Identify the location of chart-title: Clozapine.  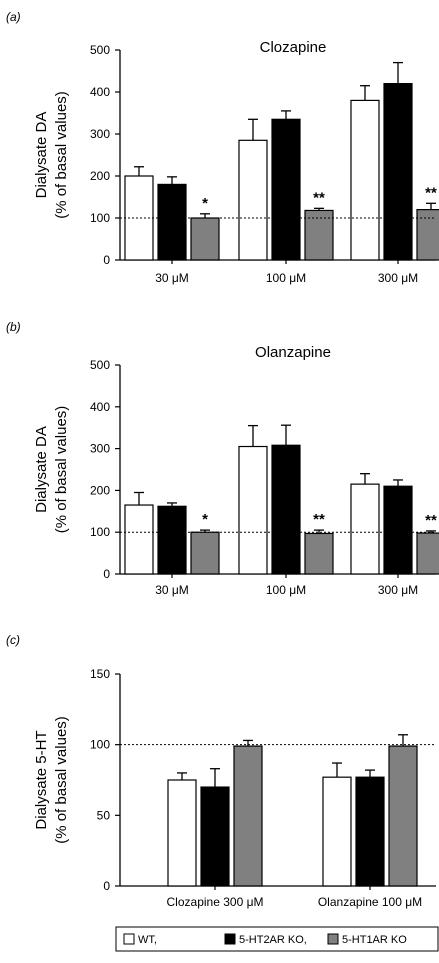
(293, 47).